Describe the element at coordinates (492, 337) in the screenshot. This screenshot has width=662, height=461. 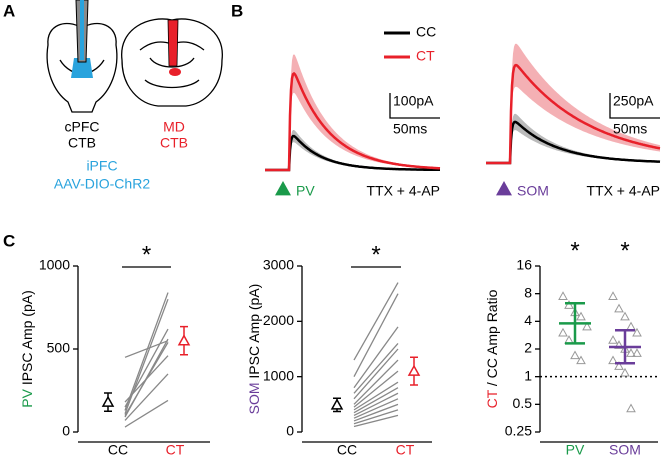
I see `y-axis-label-text: / CC Amp Ratio` at that location.